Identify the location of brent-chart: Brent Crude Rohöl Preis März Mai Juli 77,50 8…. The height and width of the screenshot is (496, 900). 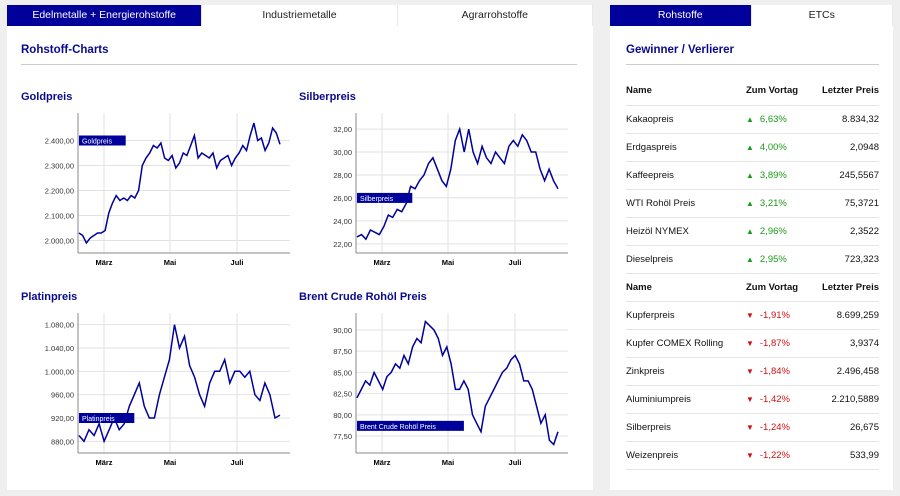
(434, 386).